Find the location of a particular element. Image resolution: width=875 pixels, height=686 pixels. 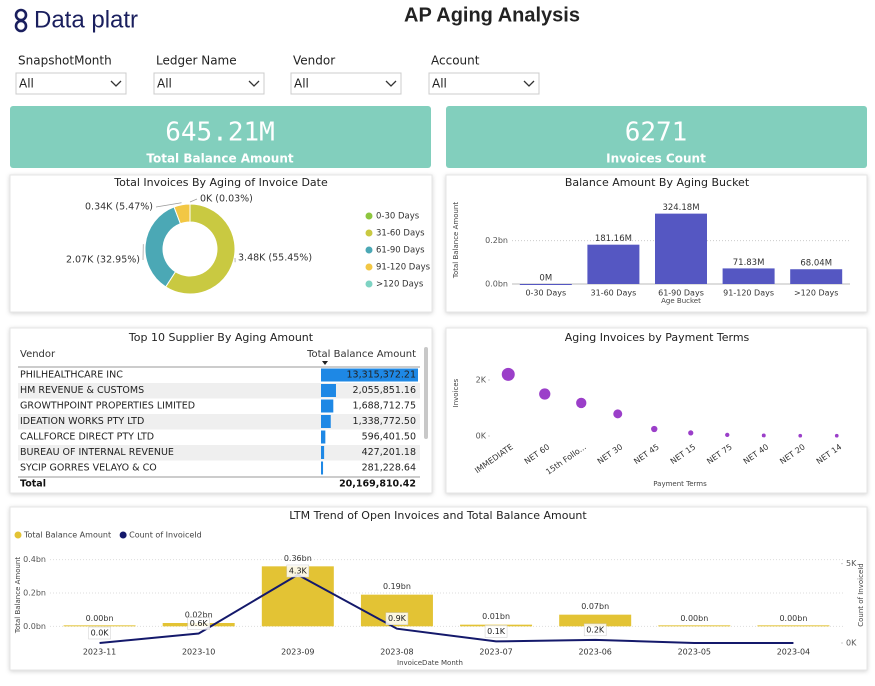

x-axis-title: Age Bucket is located at coordinates (681, 301).